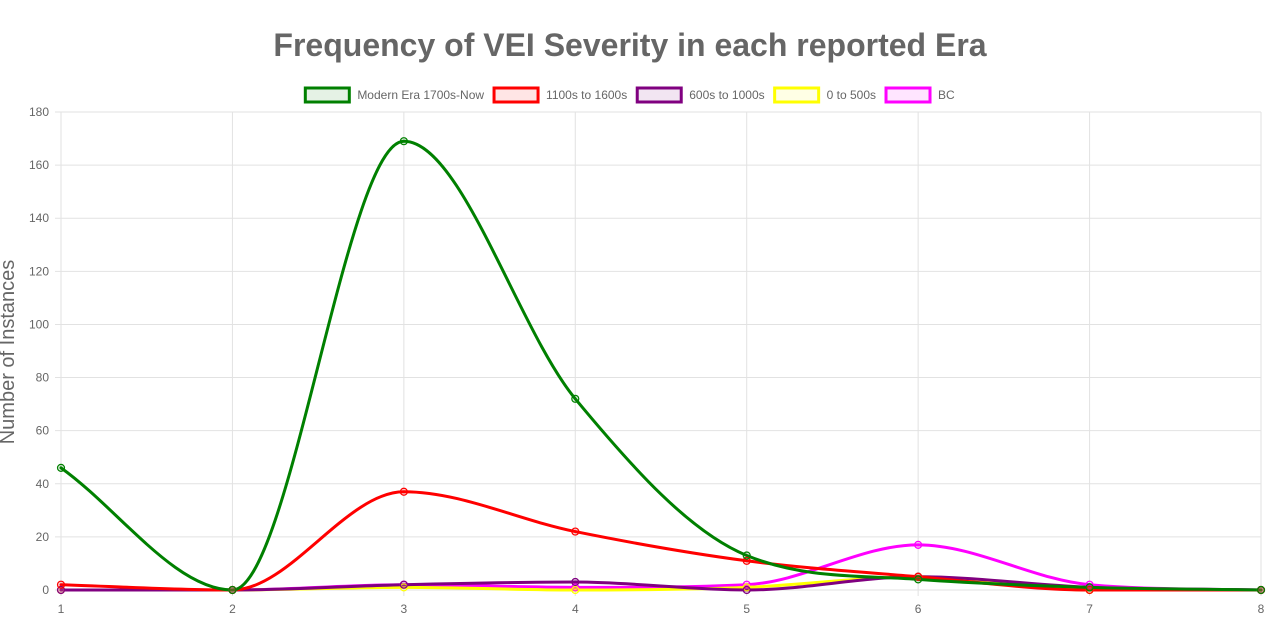 Image resolution: width=1268 pixels, height=626 pixels. I want to click on x-tick-label: 2, so click(232, 609).